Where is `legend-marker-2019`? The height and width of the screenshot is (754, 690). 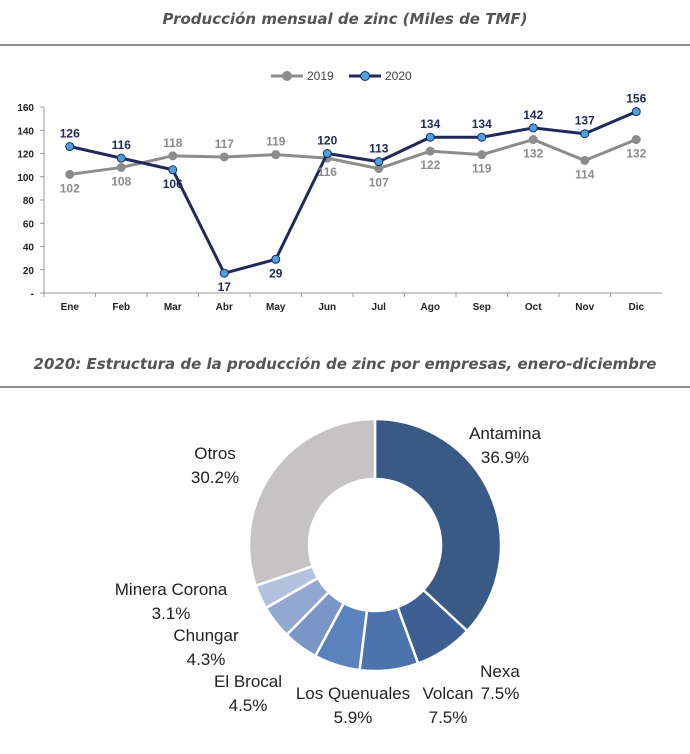
legend-marker-2019 is located at coordinates (287, 76).